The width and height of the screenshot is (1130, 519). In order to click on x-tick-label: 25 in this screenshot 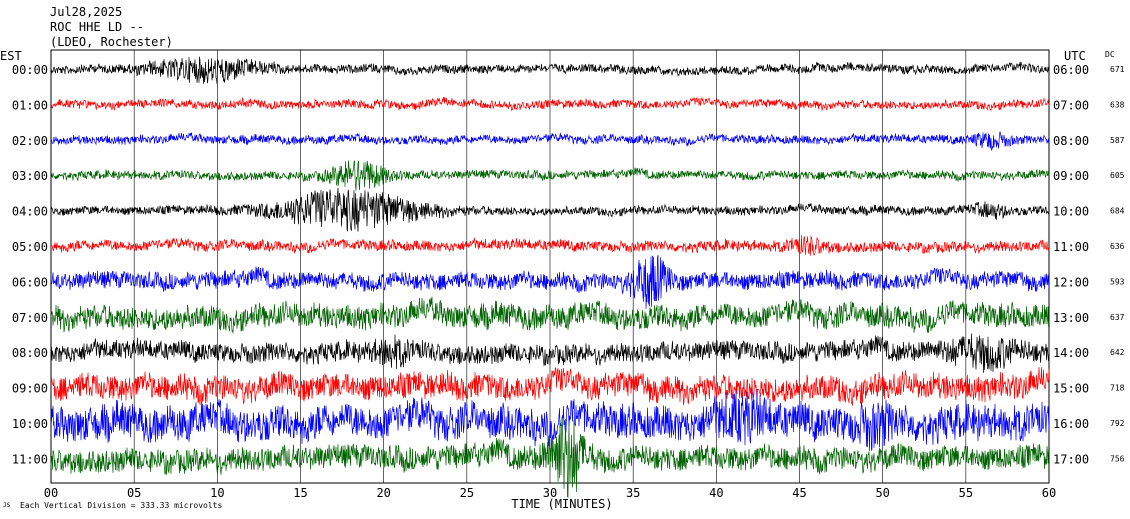, I will do `click(467, 493)`.